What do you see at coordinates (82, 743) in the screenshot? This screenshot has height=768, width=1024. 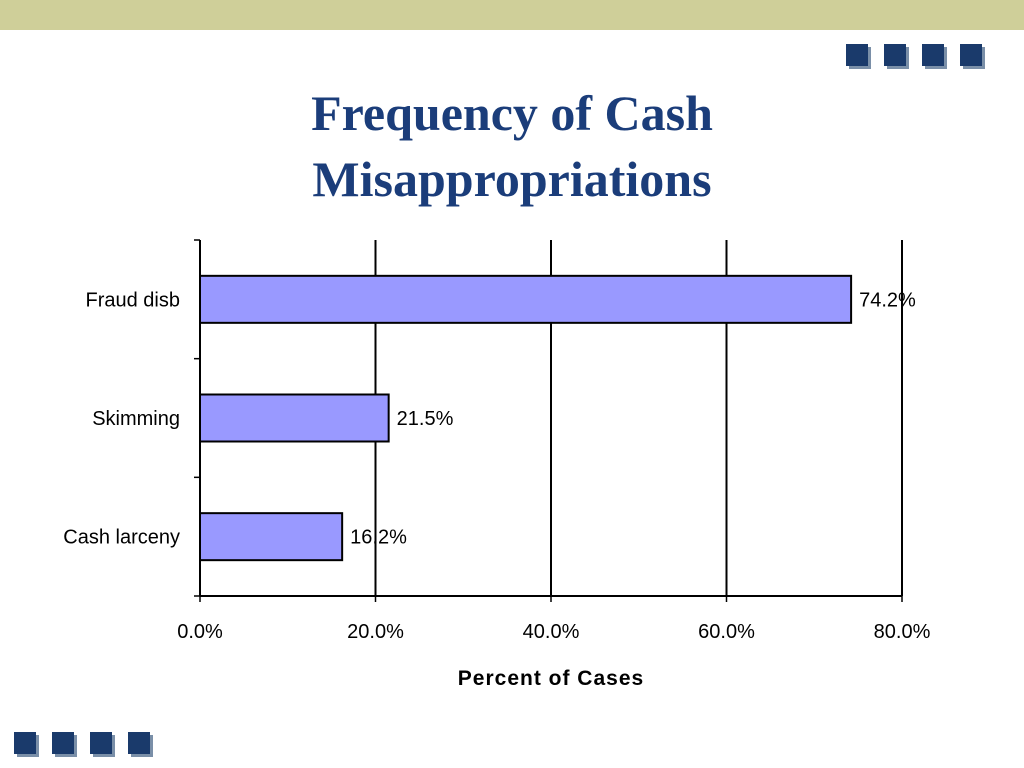 I see `decor-squares-bottom` at bounding box center [82, 743].